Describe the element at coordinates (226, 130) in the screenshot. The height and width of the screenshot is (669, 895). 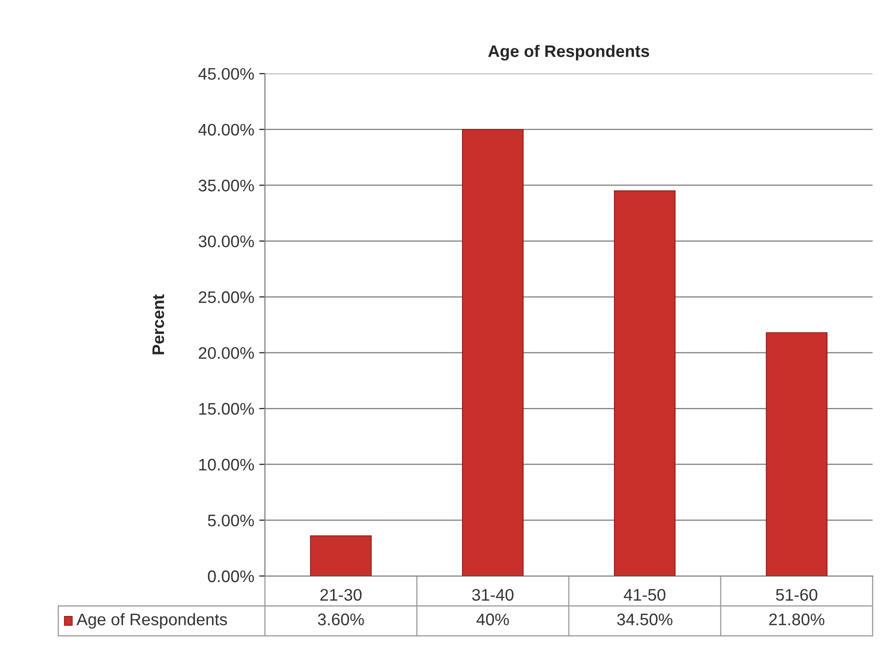
I see `y-tick-label: 40.00%` at that location.